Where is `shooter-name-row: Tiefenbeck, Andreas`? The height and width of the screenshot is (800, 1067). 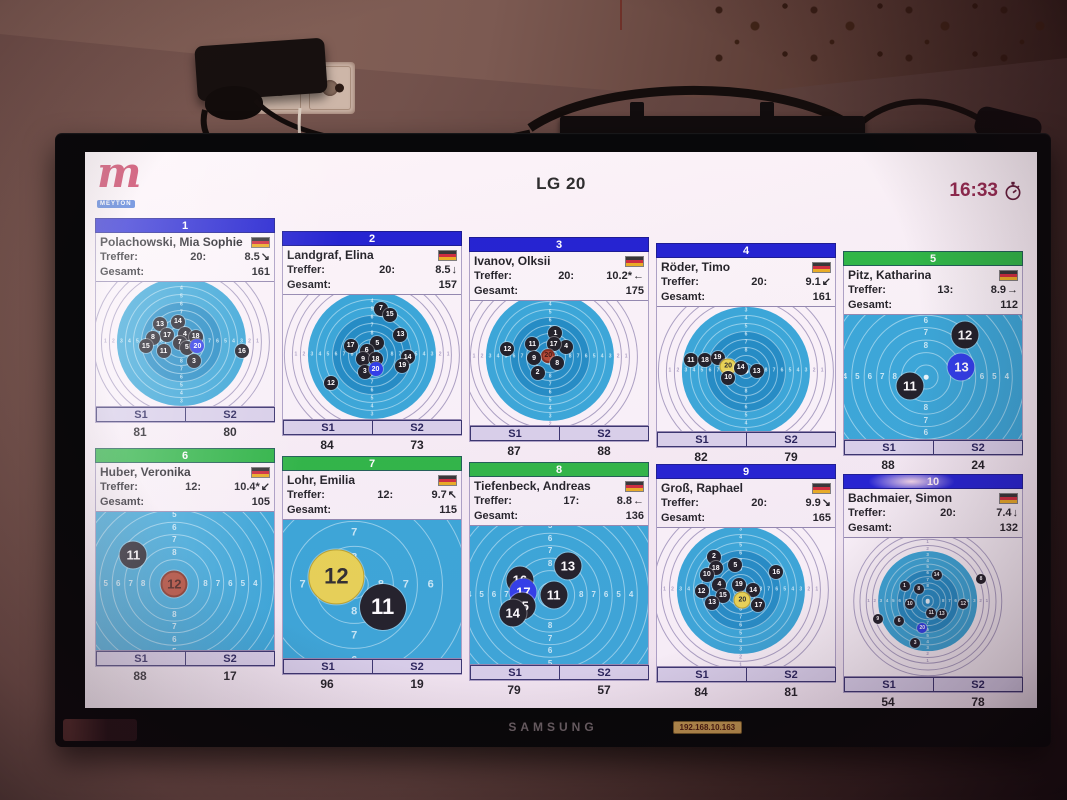 shooter-name-row: Tiefenbeck, Andreas is located at coordinates (559, 485).